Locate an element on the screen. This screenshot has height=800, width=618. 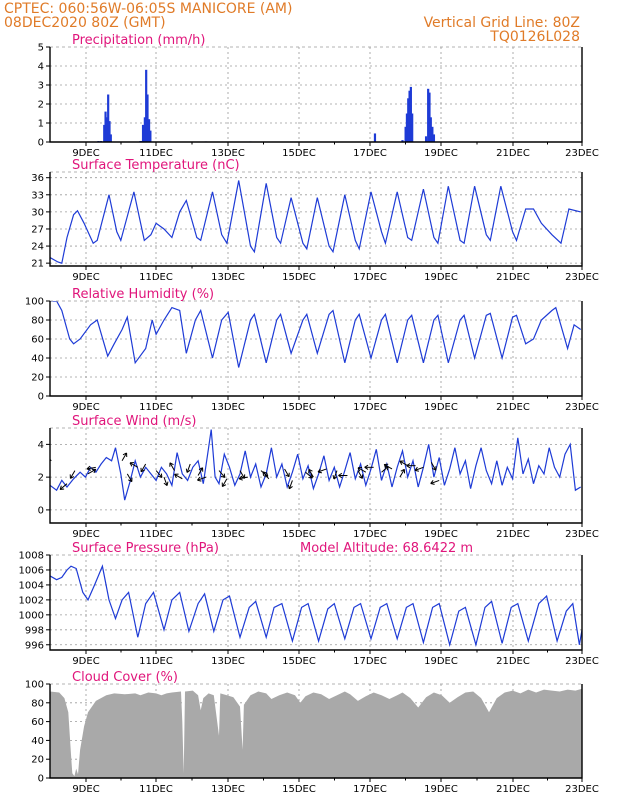
temp-xtick-label: 21DEC is located at coordinates (513, 277).